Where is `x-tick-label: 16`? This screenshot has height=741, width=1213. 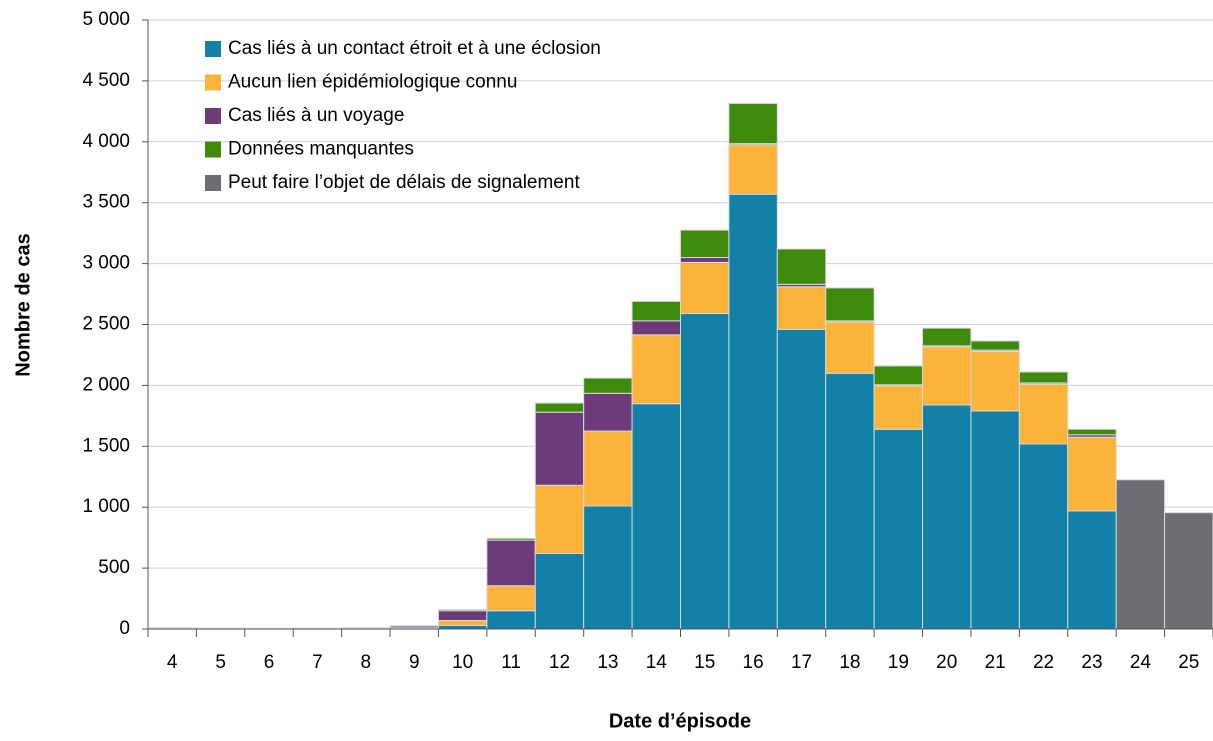
x-tick-label: 16 is located at coordinates (753, 662).